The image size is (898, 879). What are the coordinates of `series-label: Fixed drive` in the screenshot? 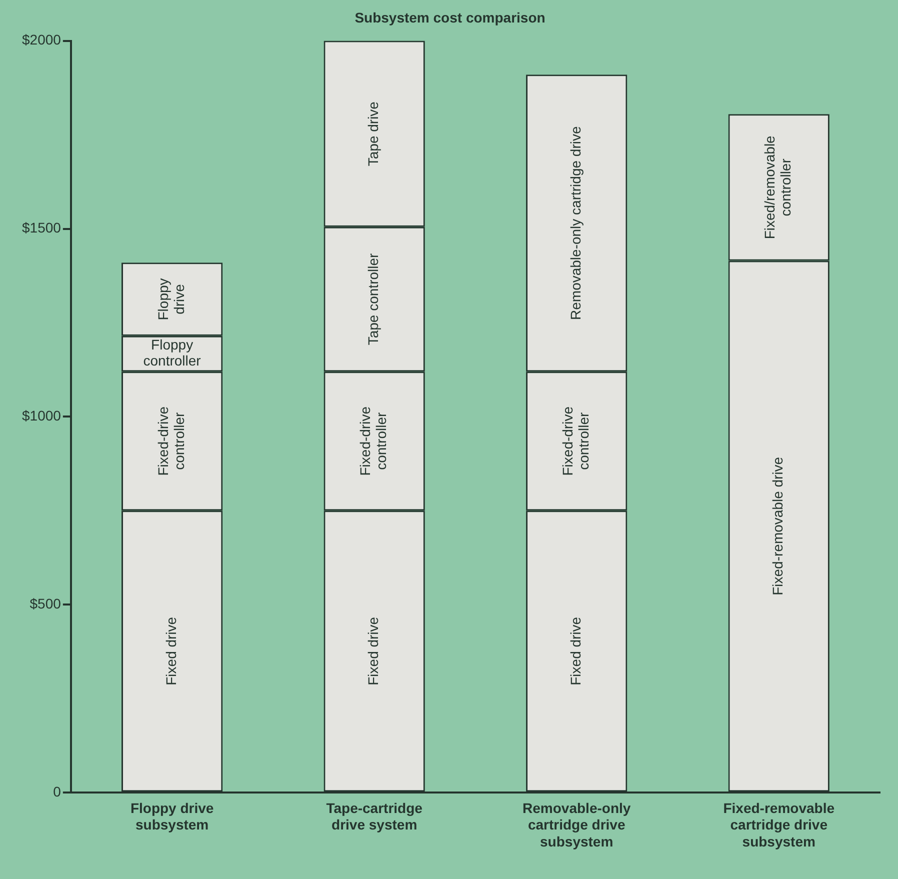 It's located at (170, 651).